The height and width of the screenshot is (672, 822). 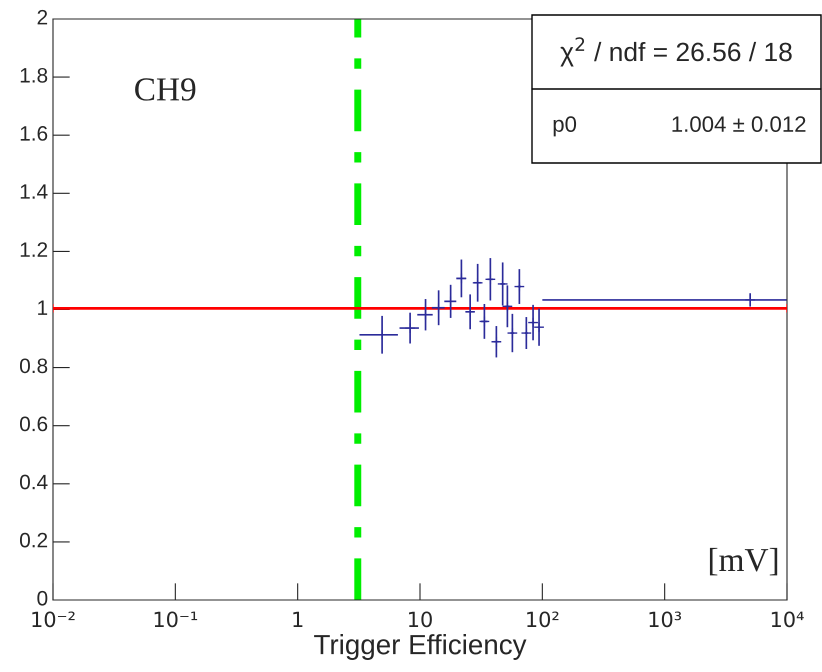 What do you see at coordinates (42, 598) in the screenshot?
I see `y-tick-label: 0` at bounding box center [42, 598].